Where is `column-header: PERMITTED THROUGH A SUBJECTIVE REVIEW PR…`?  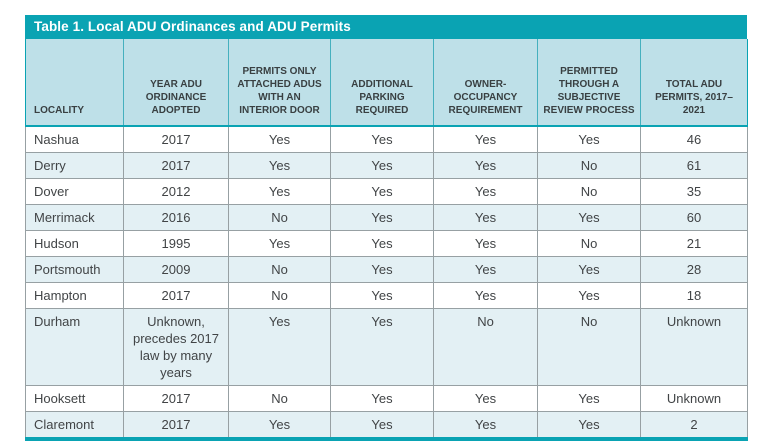 column-header: PERMITTED THROUGH A SUBJECTIVE REVIEW PR… is located at coordinates (589, 83).